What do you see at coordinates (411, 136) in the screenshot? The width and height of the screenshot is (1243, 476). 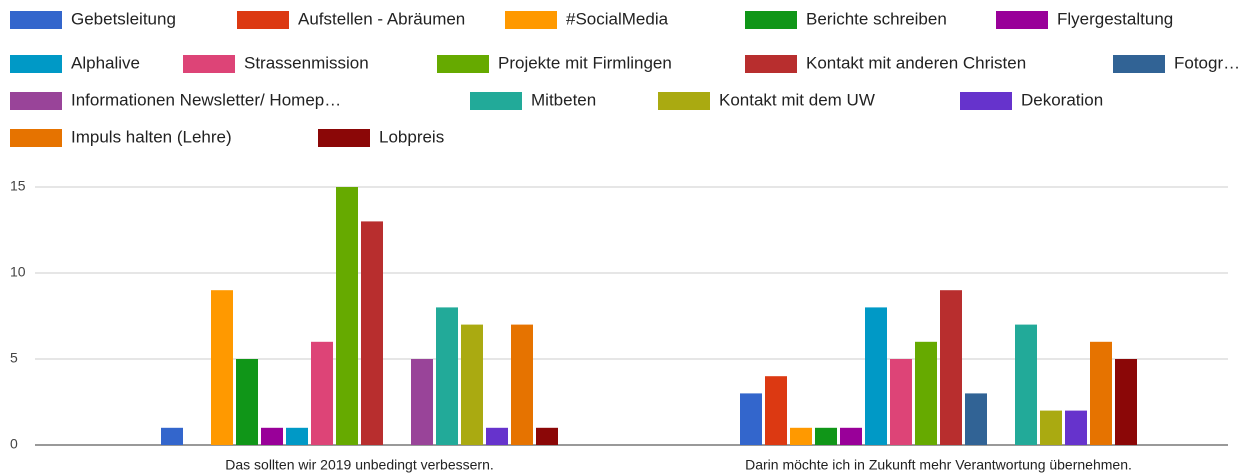 I see `legend-label: Lobpreis` at bounding box center [411, 136].